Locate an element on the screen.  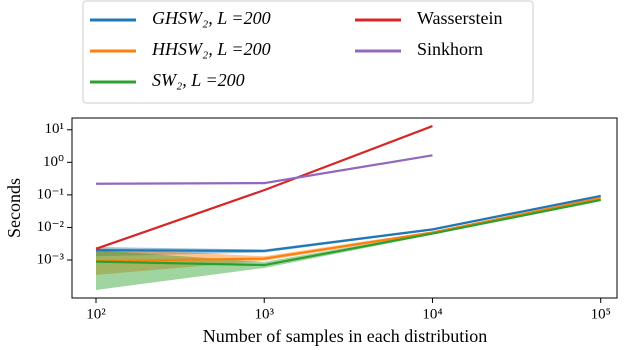
legend-text: GHSW₂, L =200 is located at coordinates (211, 18).